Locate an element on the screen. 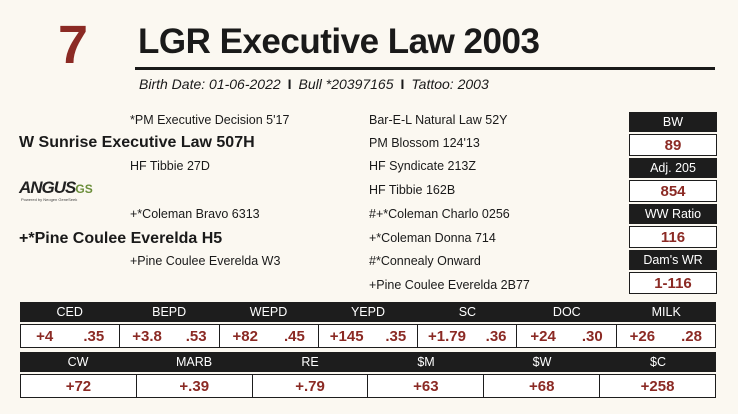  epd-value: +3.8 is located at coordinates (147, 336).